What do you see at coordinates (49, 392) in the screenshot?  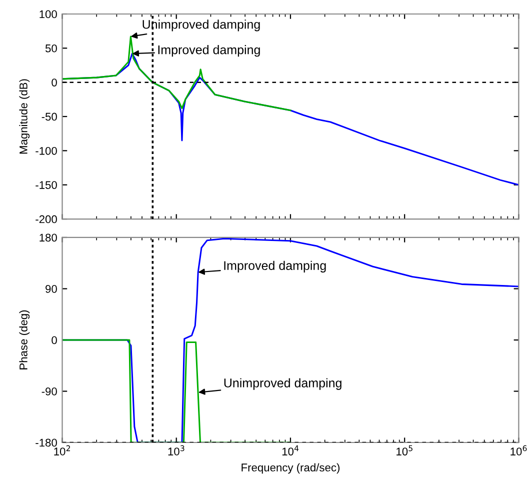 I see `y-tick-label: -90` at bounding box center [49, 392].